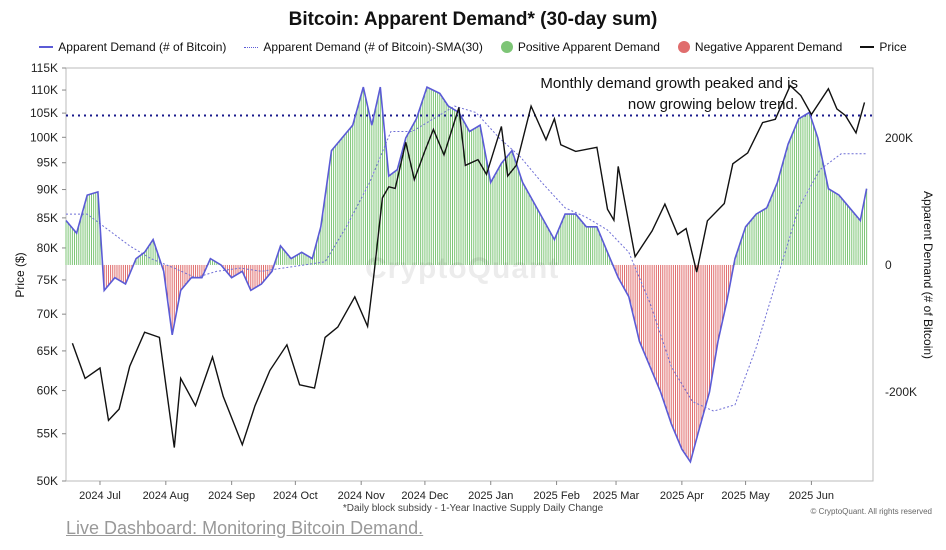 This screenshot has height=550, width=946. I want to click on y-tick-label-left: 115K, so click(44, 68).